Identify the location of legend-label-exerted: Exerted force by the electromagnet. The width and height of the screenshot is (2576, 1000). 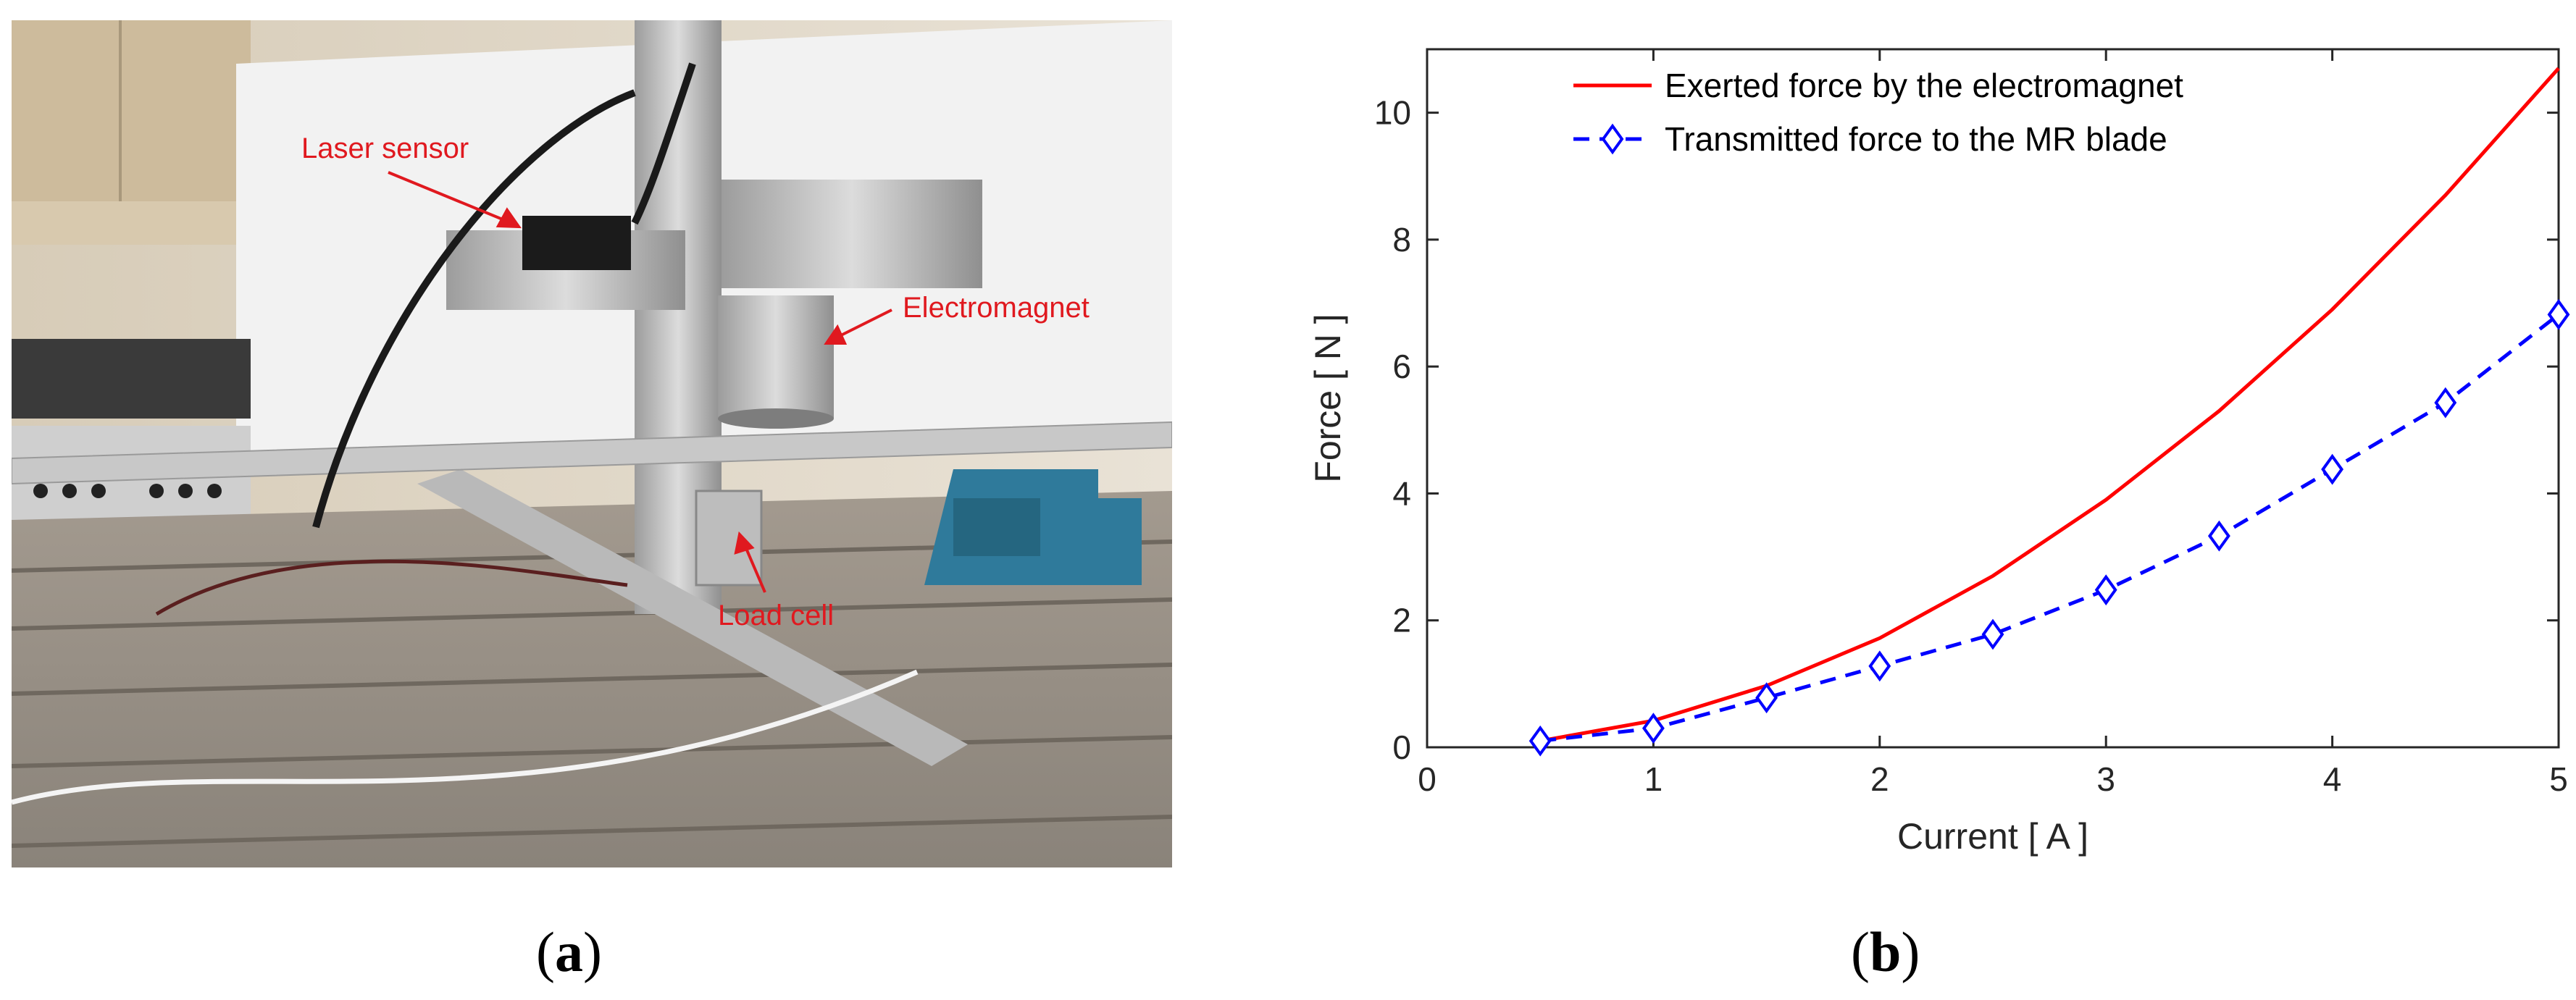
(1924, 85).